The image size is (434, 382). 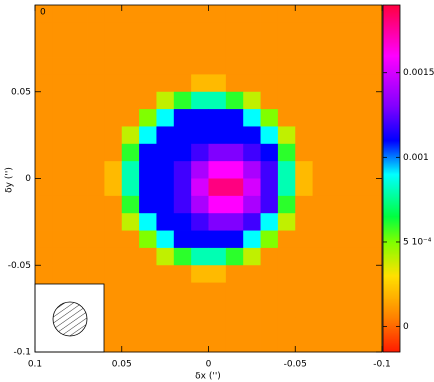 What do you see at coordinates (21, 92) in the screenshot?
I see `y-tick-label: 0.05` at bounding box center [21, 92].